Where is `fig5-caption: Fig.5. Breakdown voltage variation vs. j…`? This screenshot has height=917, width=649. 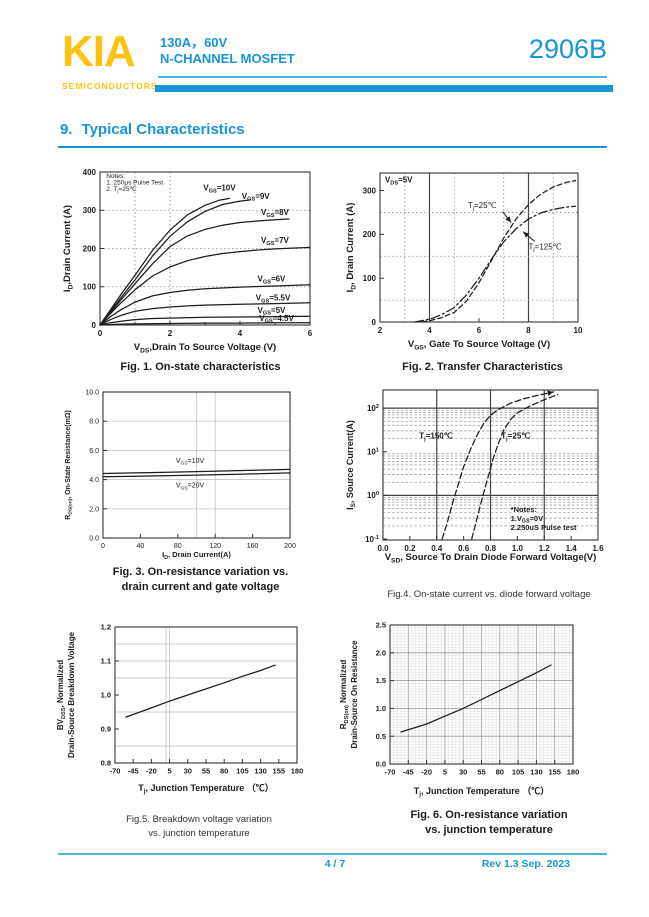
fig5-caption: Fig.5. Breakdown voltage variation vs. j… is located at coordinates (199, 826).